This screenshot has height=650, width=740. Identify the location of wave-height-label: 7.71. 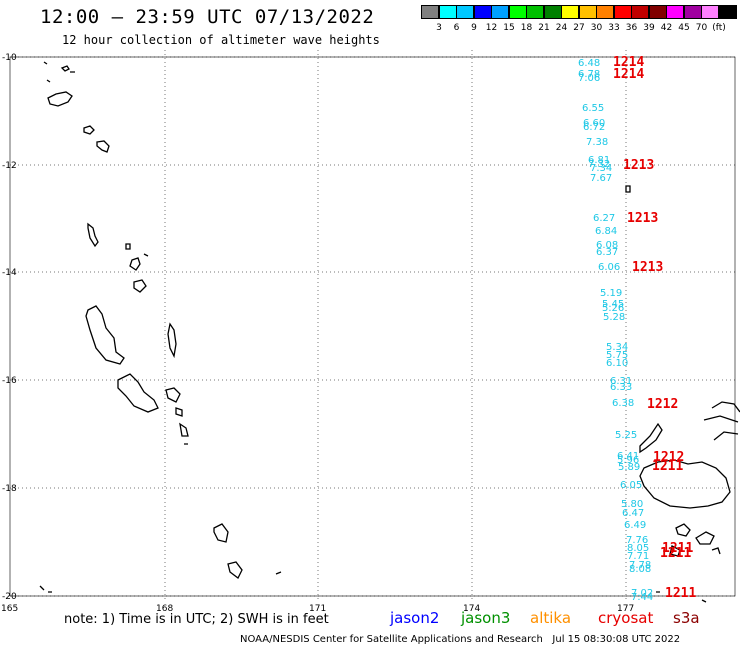
(638, 556).